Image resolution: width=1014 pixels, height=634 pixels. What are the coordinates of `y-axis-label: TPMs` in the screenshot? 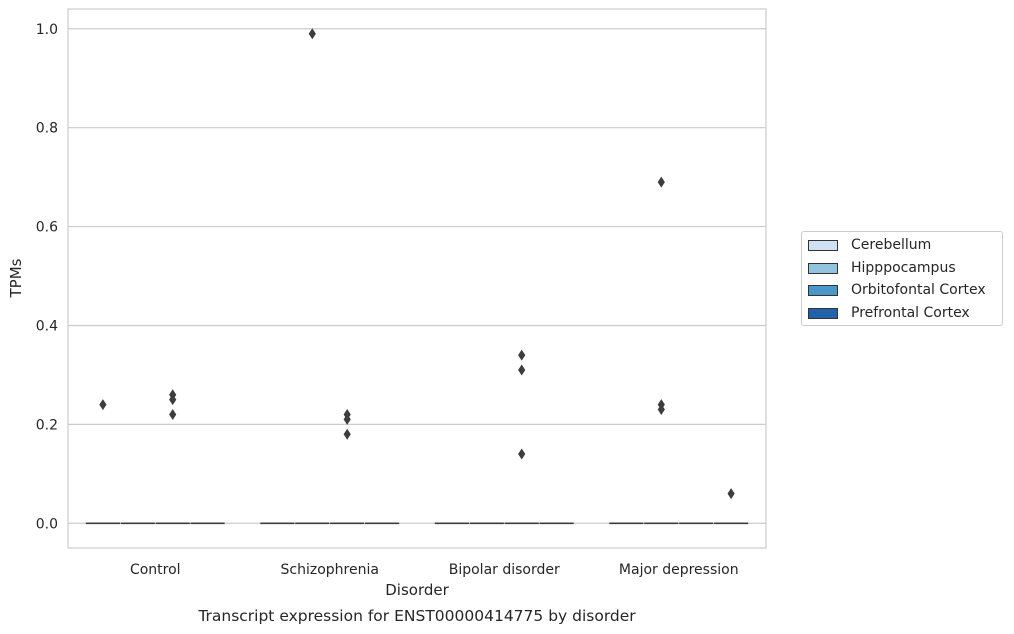 It's located at (16, 278).